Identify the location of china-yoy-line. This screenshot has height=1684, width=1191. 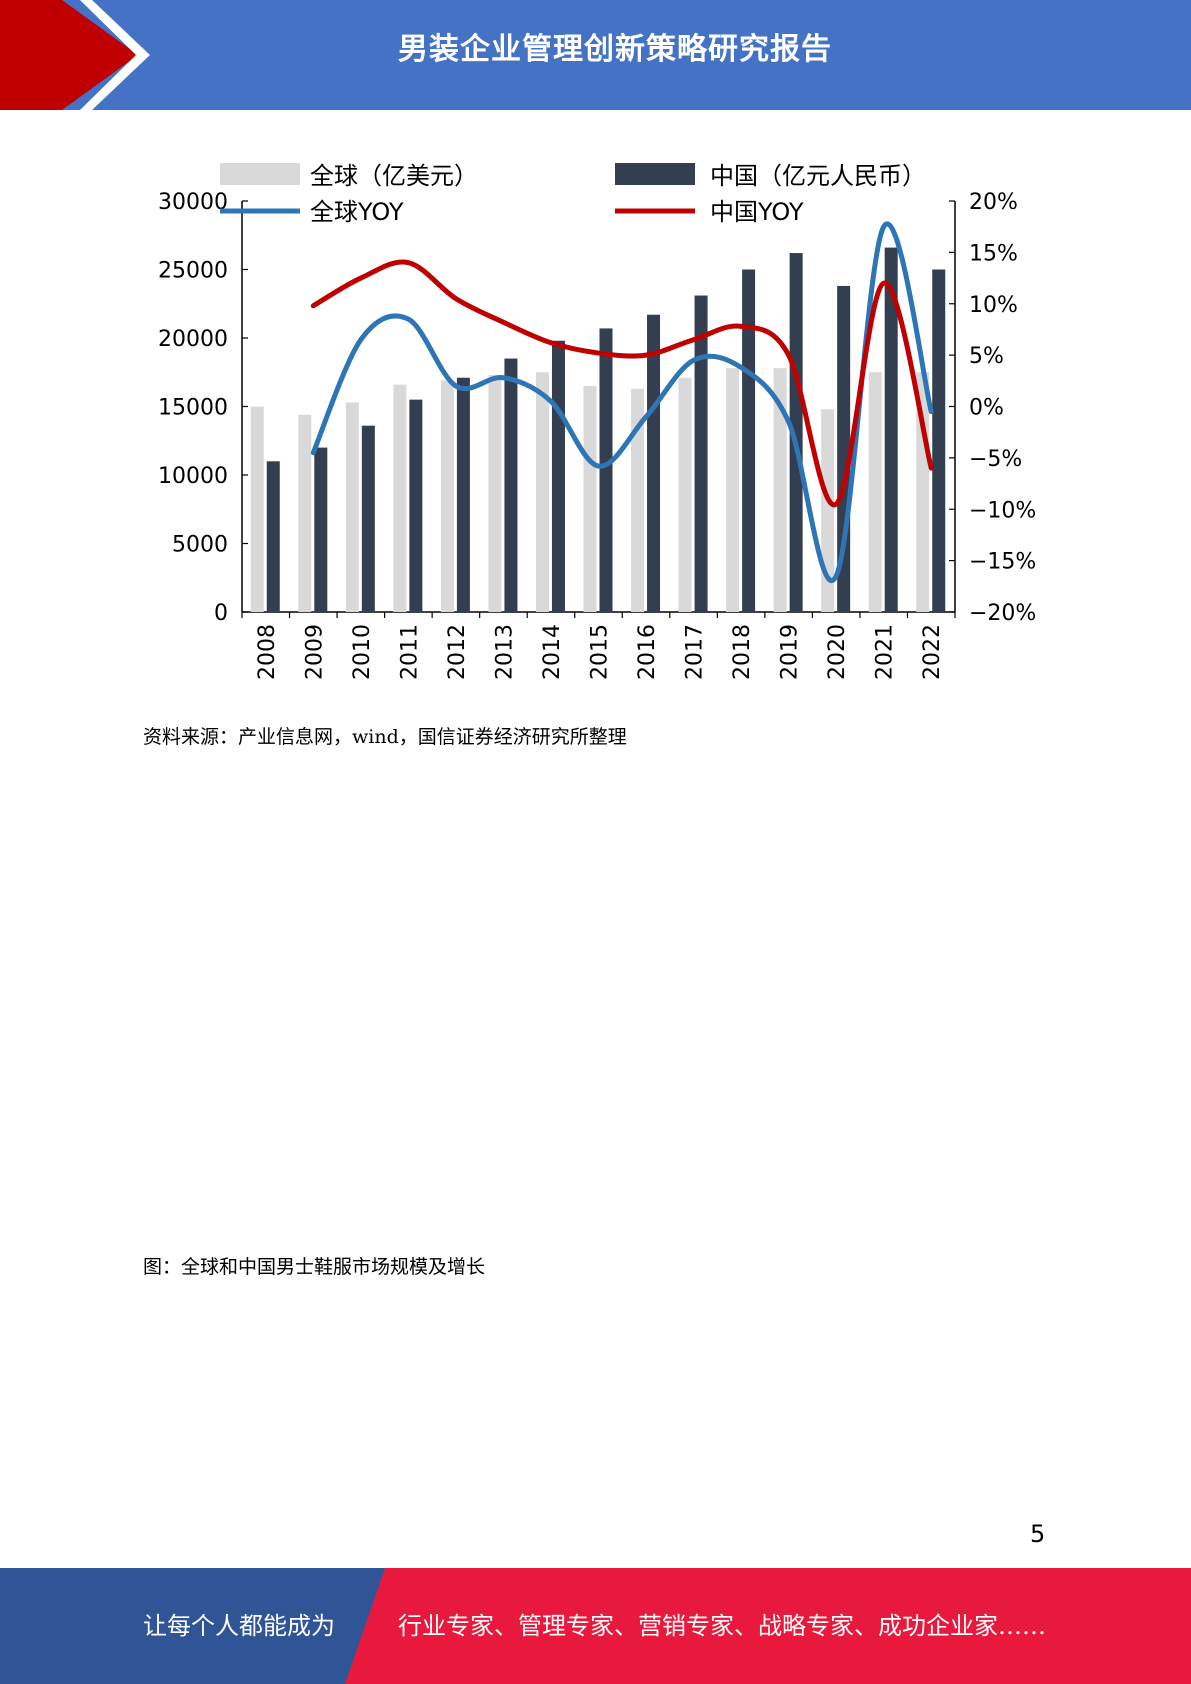
(622, 383).